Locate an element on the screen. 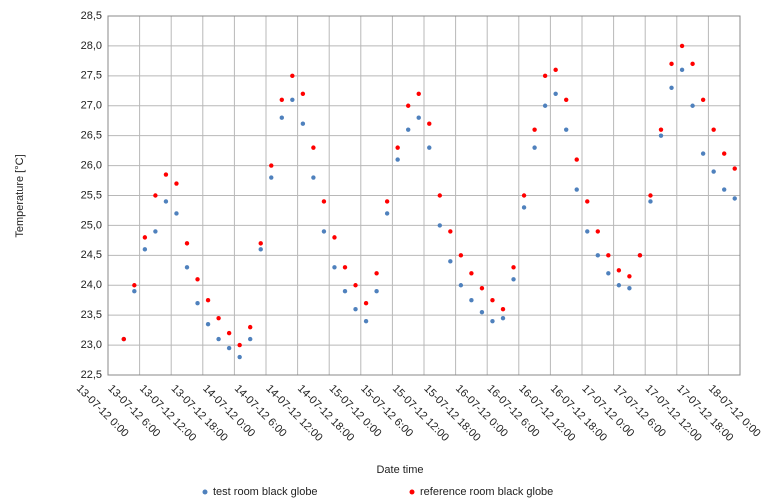 The height and width of the screenshot is (503, 775). y-tick-label: 25,5 is located at coordinates (91, 195).